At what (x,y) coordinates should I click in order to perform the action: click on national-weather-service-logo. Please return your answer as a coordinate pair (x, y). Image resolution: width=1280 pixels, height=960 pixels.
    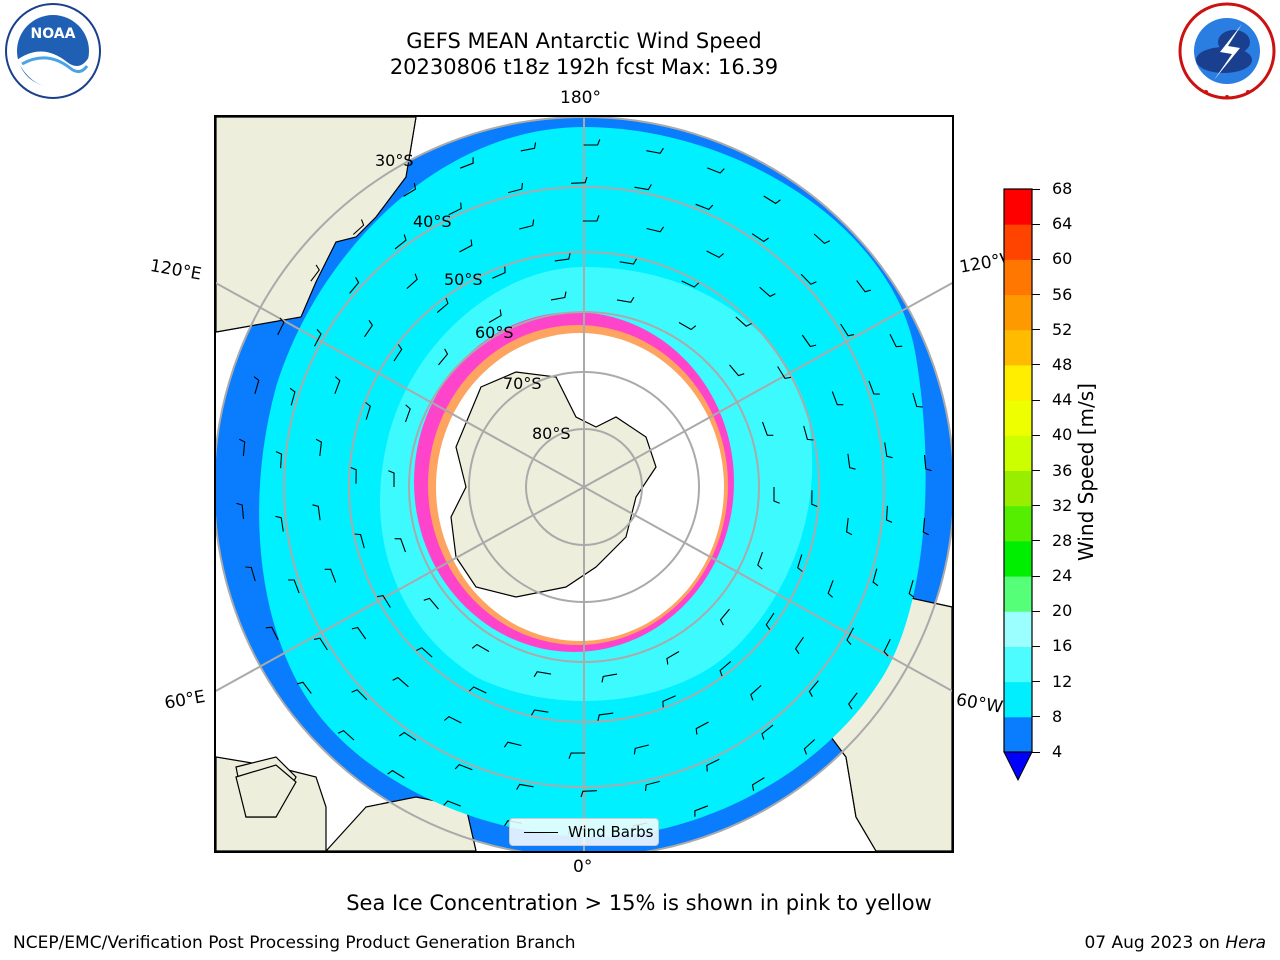
    Looking at the image, I should click on (1227, 51).